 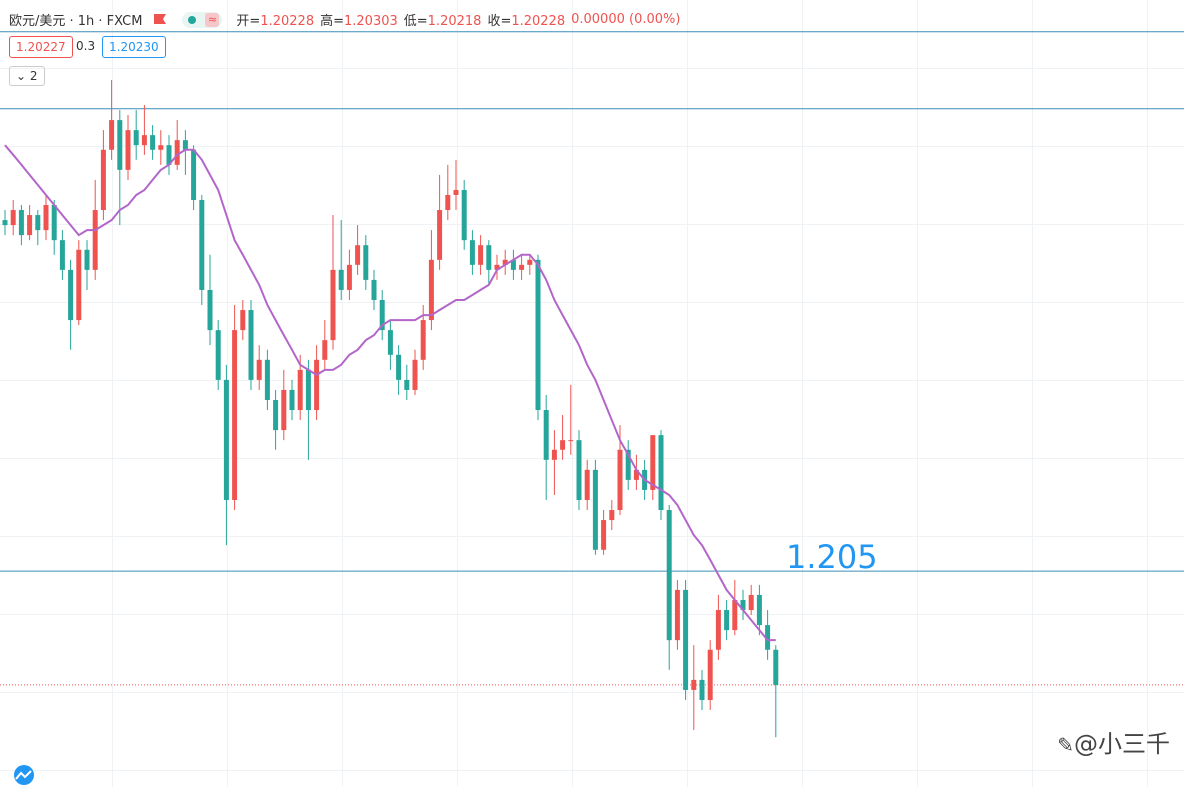 What do you see at coordinates (202, 19) in the screenshot?
I see `status-badge: ≈` at bounding box center [202, 19].